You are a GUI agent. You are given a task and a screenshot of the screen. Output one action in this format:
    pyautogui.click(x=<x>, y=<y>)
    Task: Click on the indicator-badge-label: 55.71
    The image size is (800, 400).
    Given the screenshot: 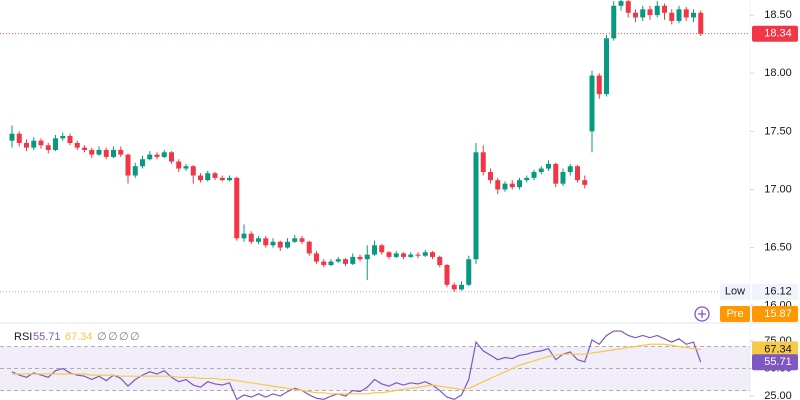 What is the action you would take?
    pyautogui.click(x=778, y=362)
    